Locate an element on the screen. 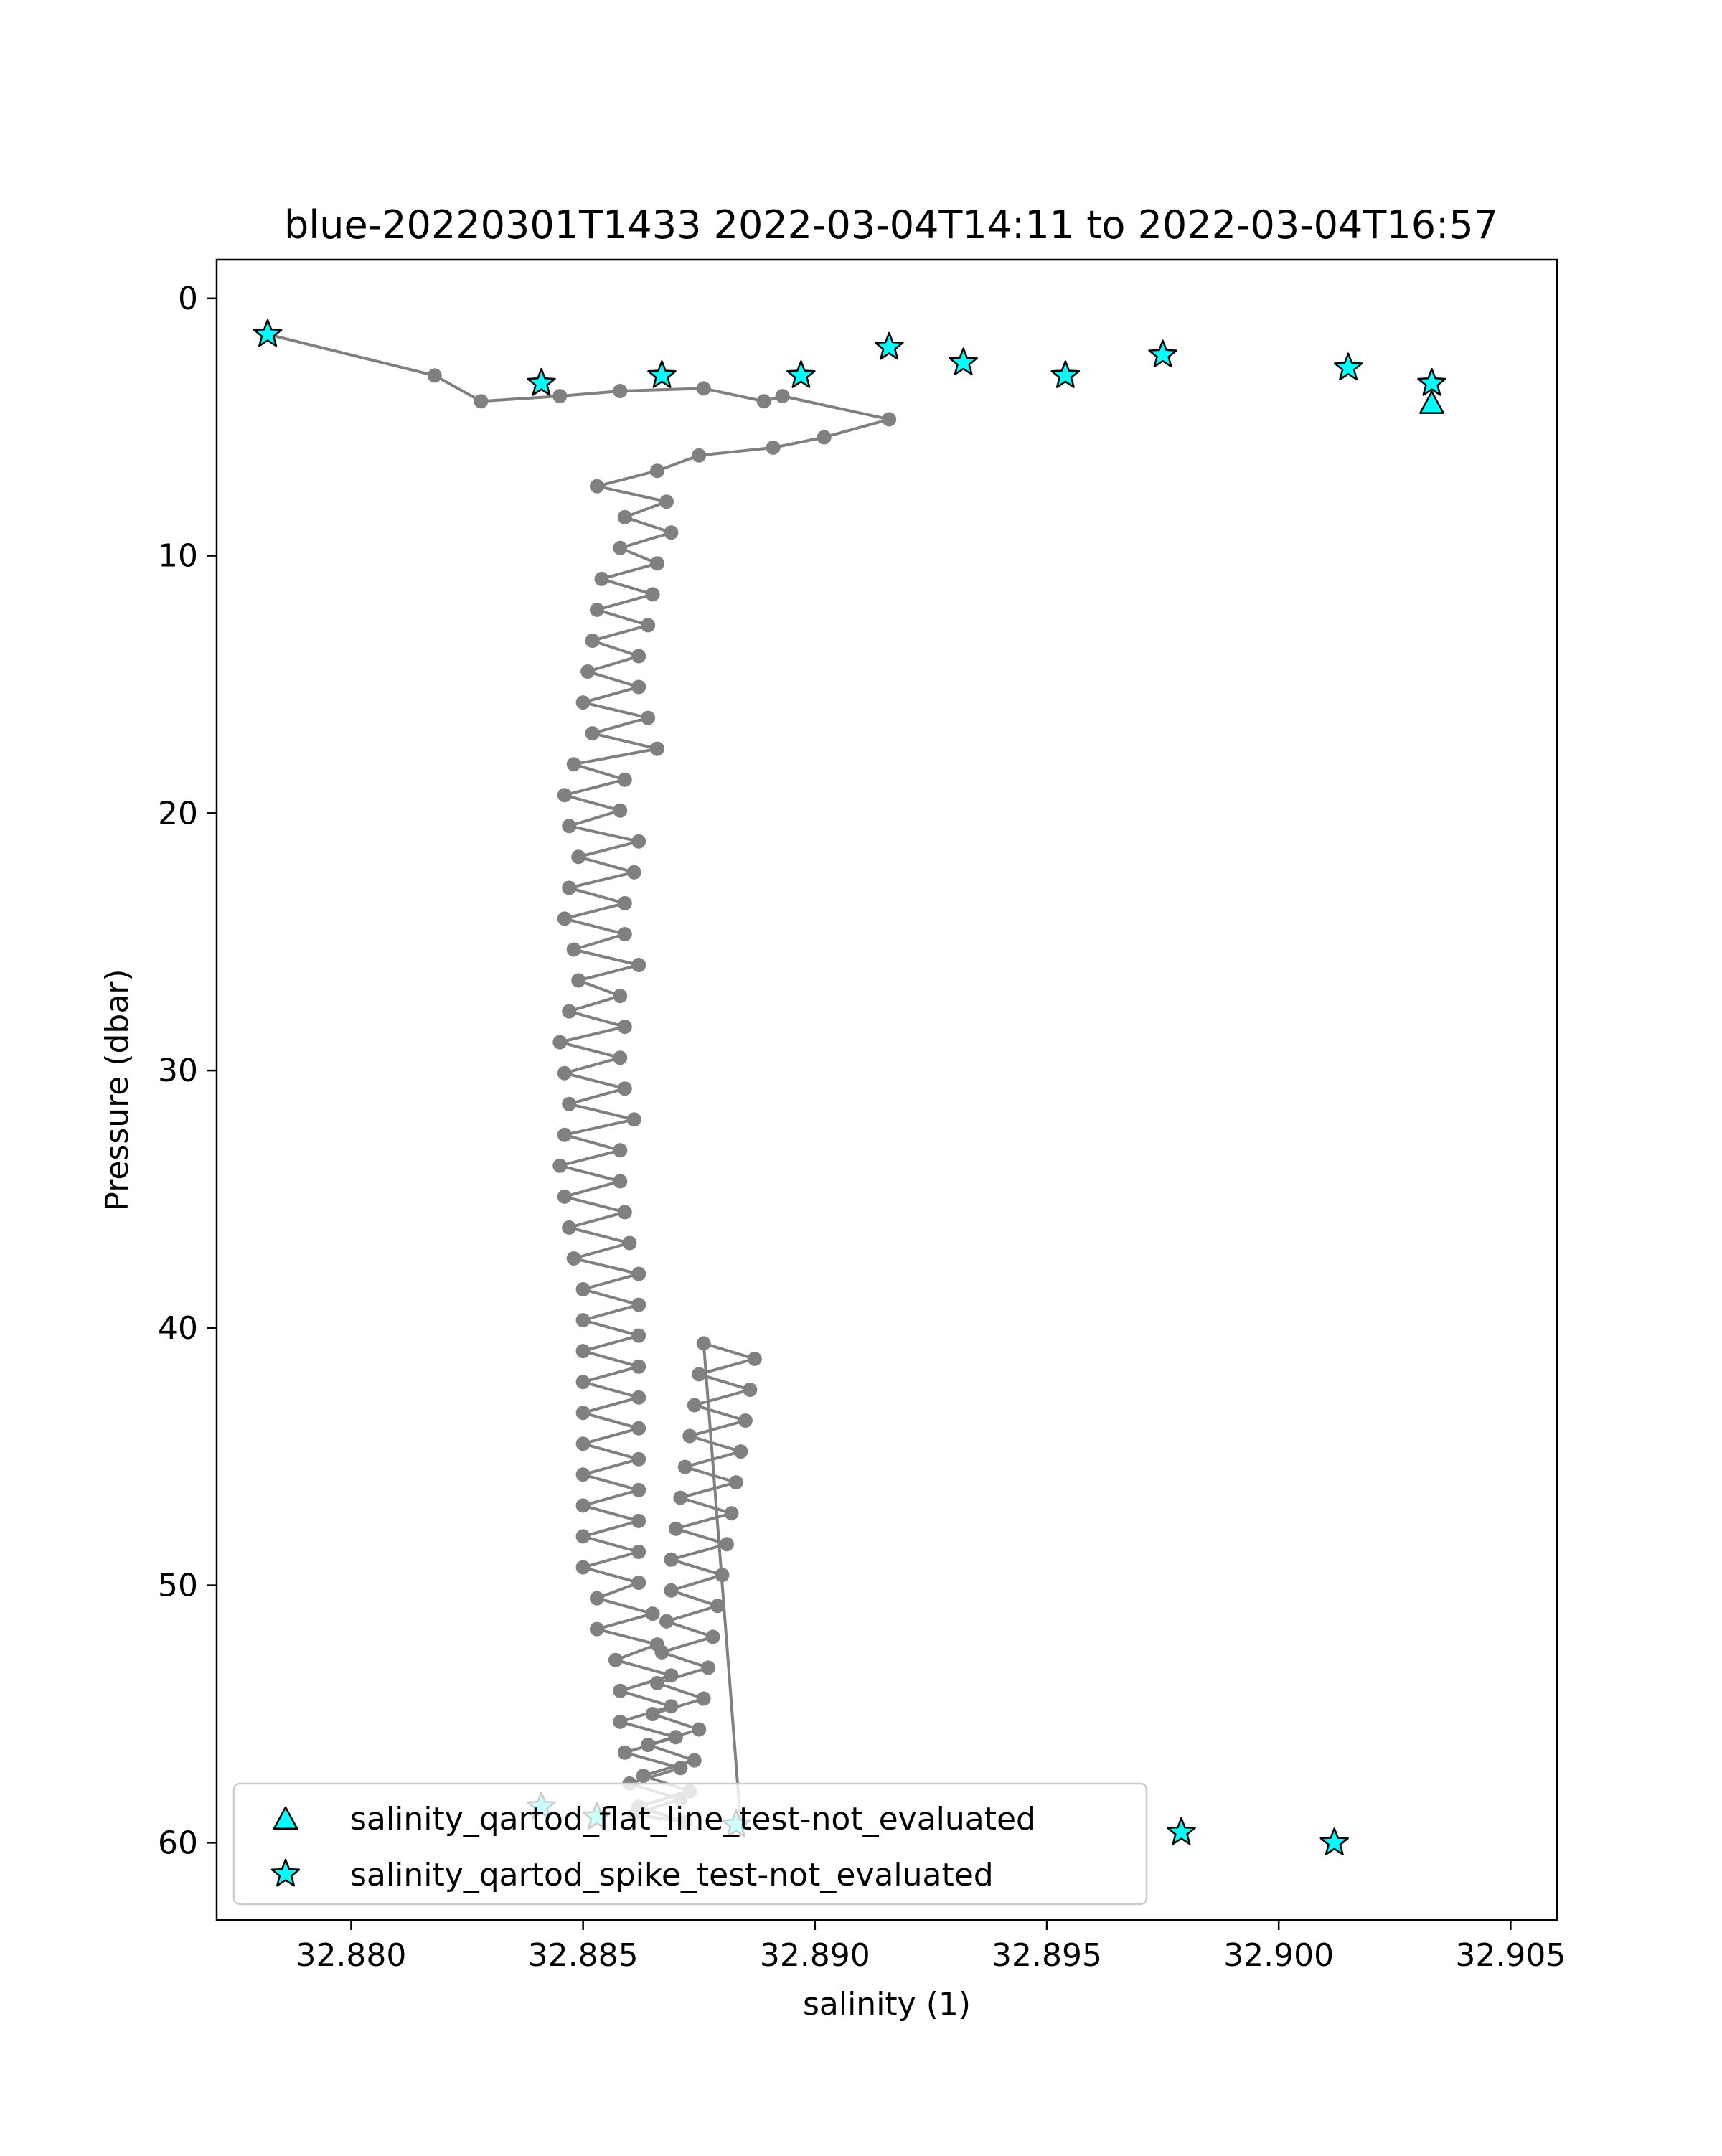 The width and height of the screenshot is (1722, 2156). x-tick-label: 32.880 is located at coordinates (351, 1956).